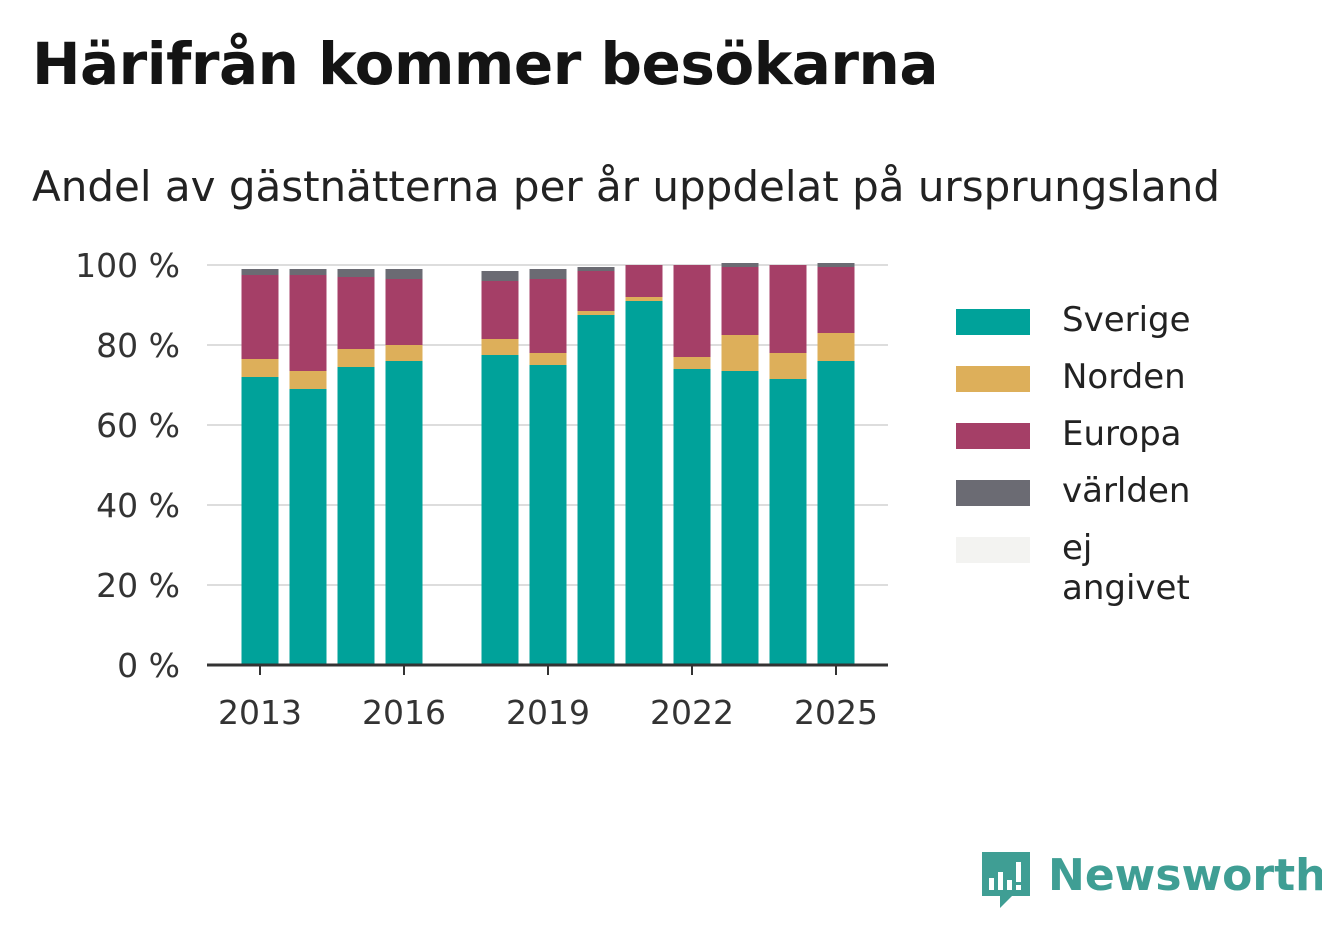  Describe the element at coordinates (138, 345) in the screenshot. I see `y-tick-label: 80 %` at that location.